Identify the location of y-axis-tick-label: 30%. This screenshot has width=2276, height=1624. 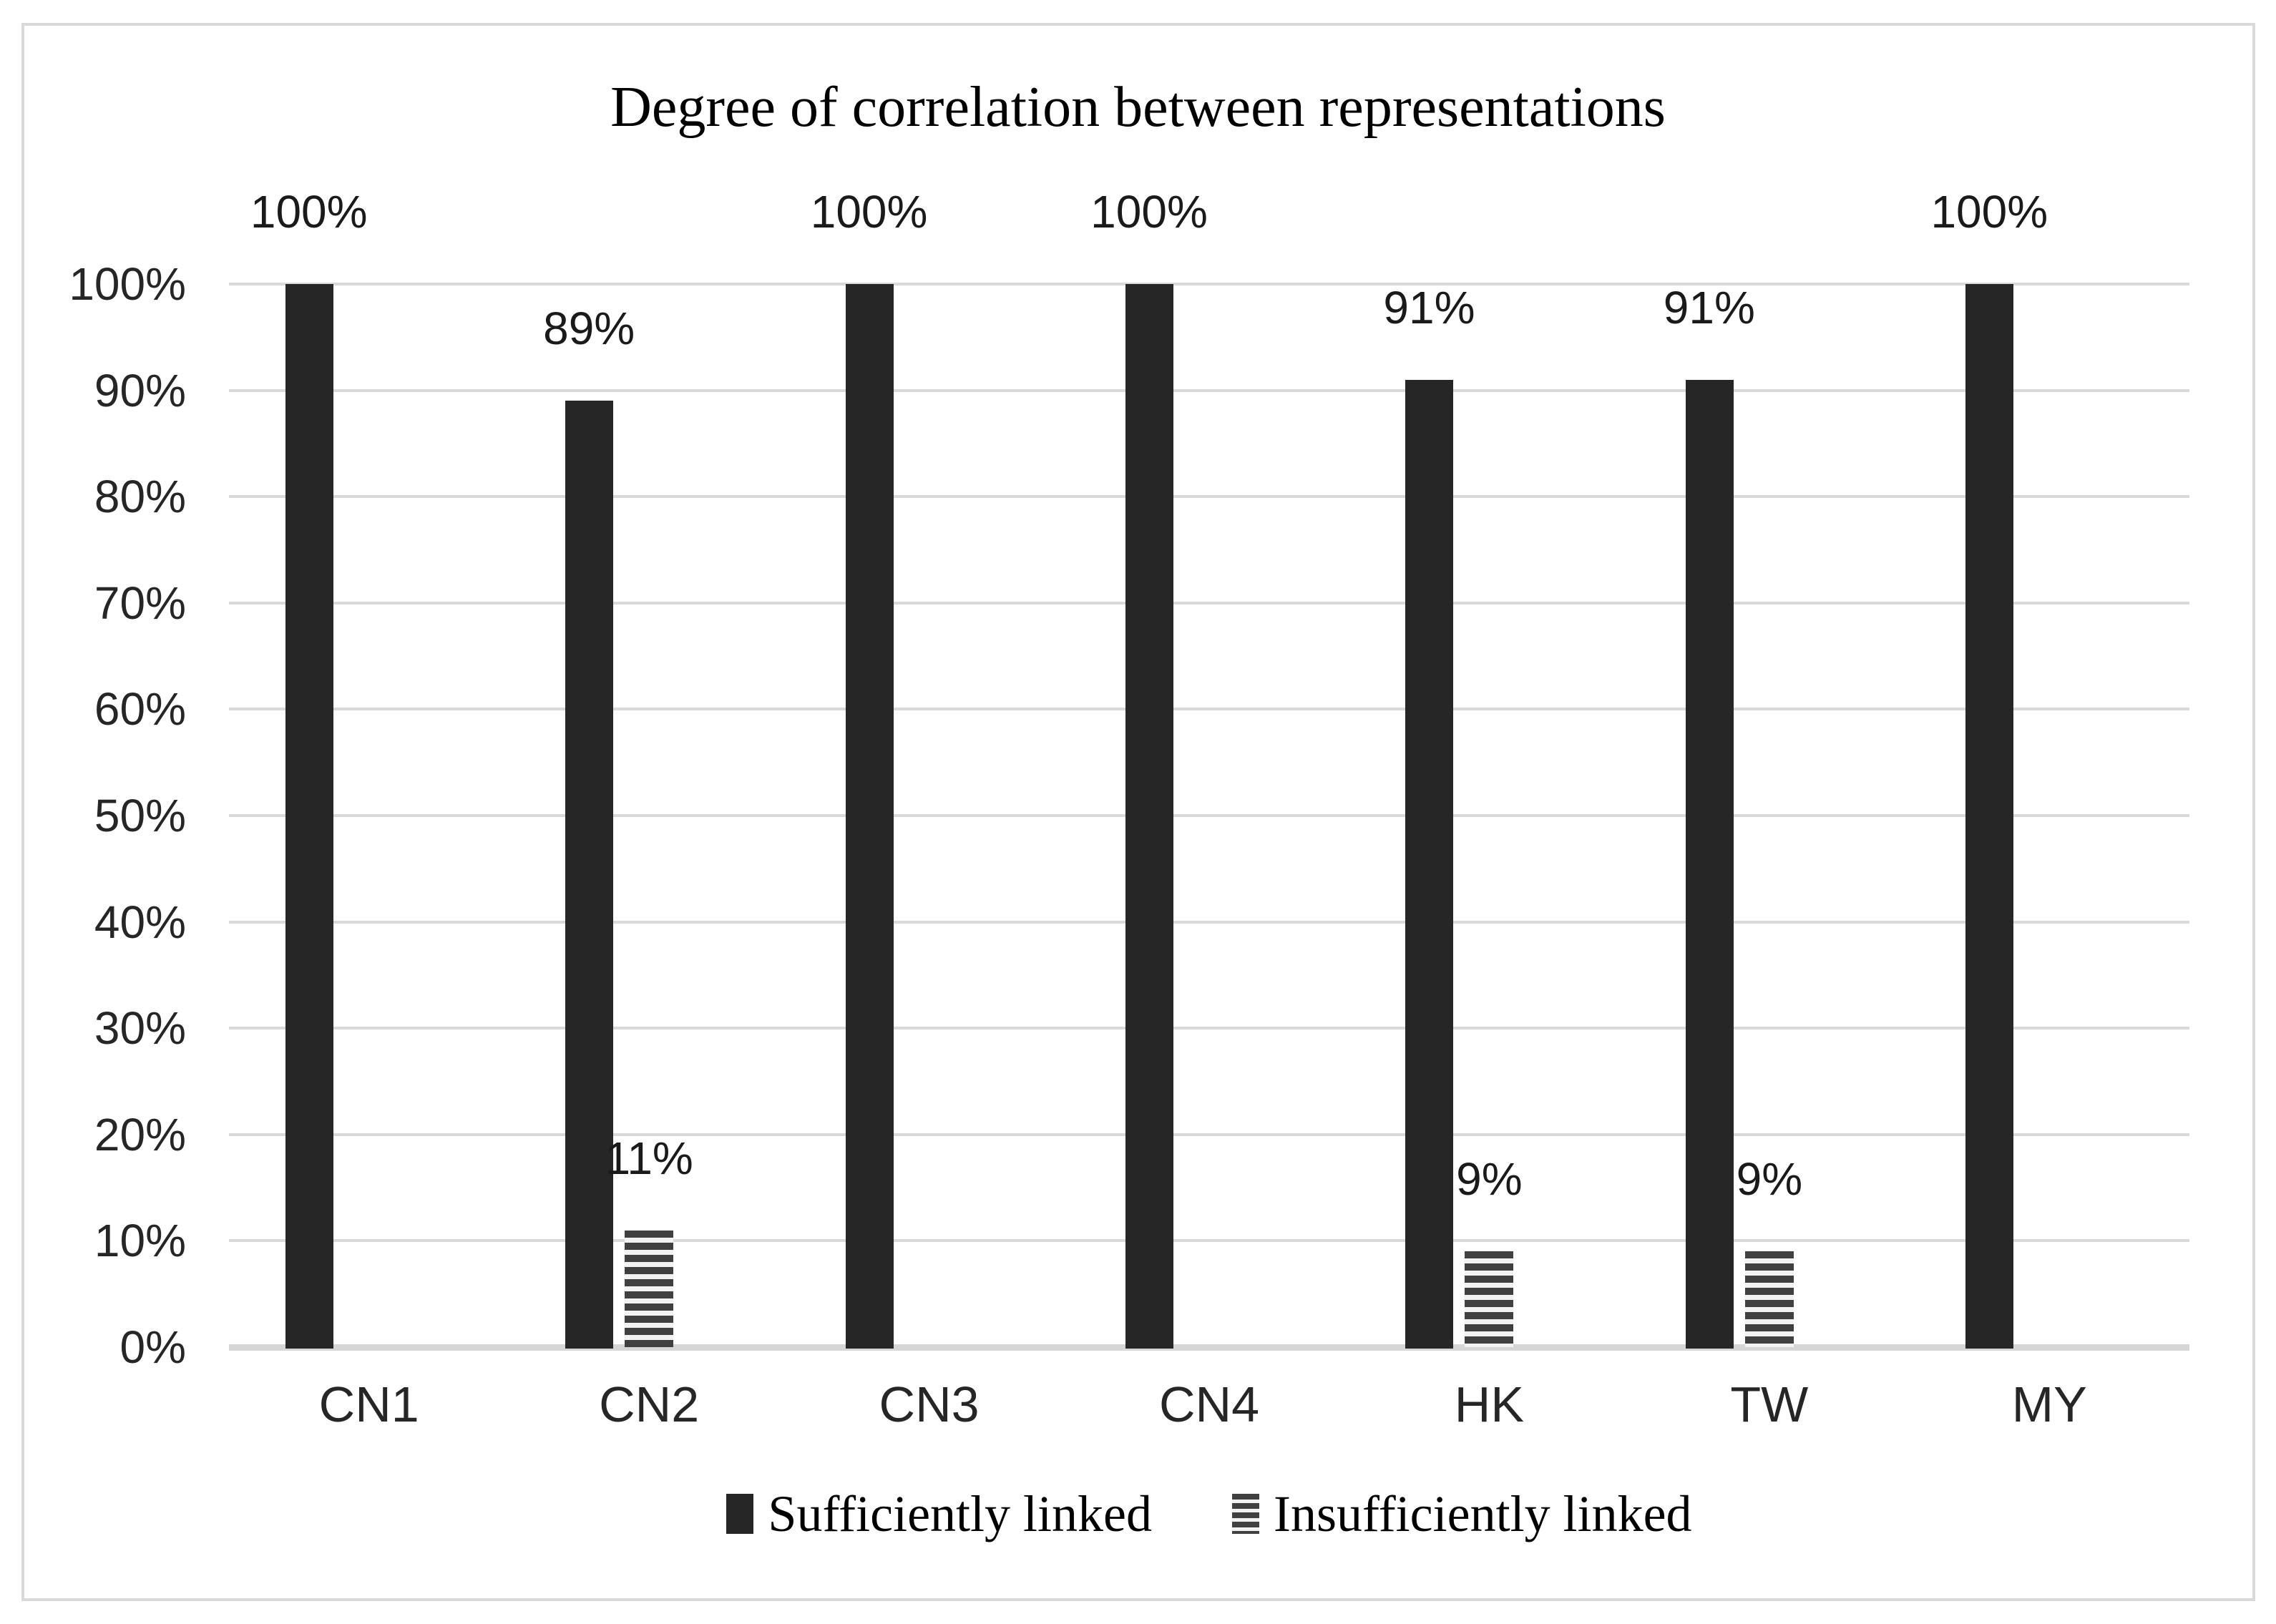
(140, 1028).